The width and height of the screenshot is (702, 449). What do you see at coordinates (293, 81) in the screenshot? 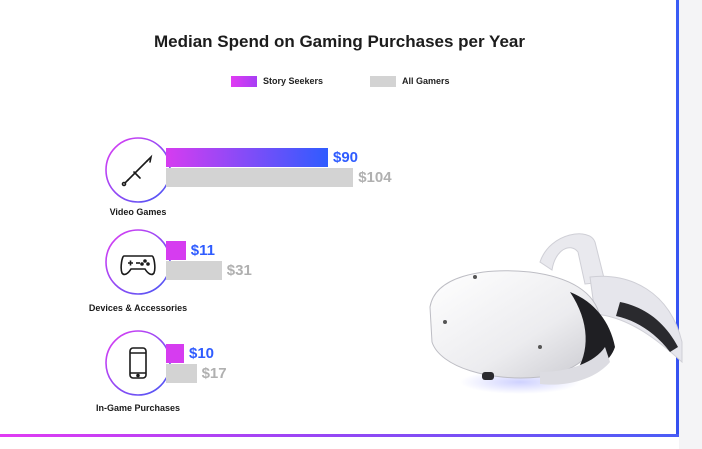
I see `legend-label-story-seekers: Story Seekers` at bounding box center [293, 81].